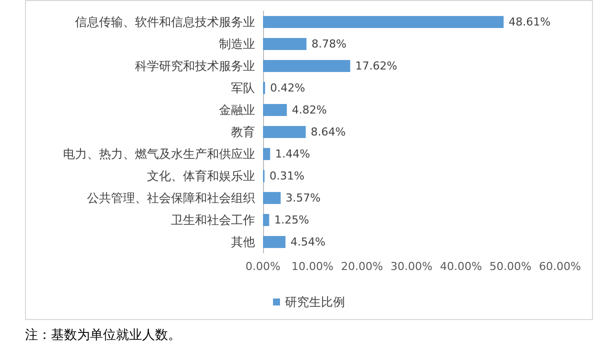 Image resolution: width=600 pixels, height=352 pixels. Describe the element at coordinates (237, 110) in the screenshot. I see `y-tick-label: 金融业` at that location.